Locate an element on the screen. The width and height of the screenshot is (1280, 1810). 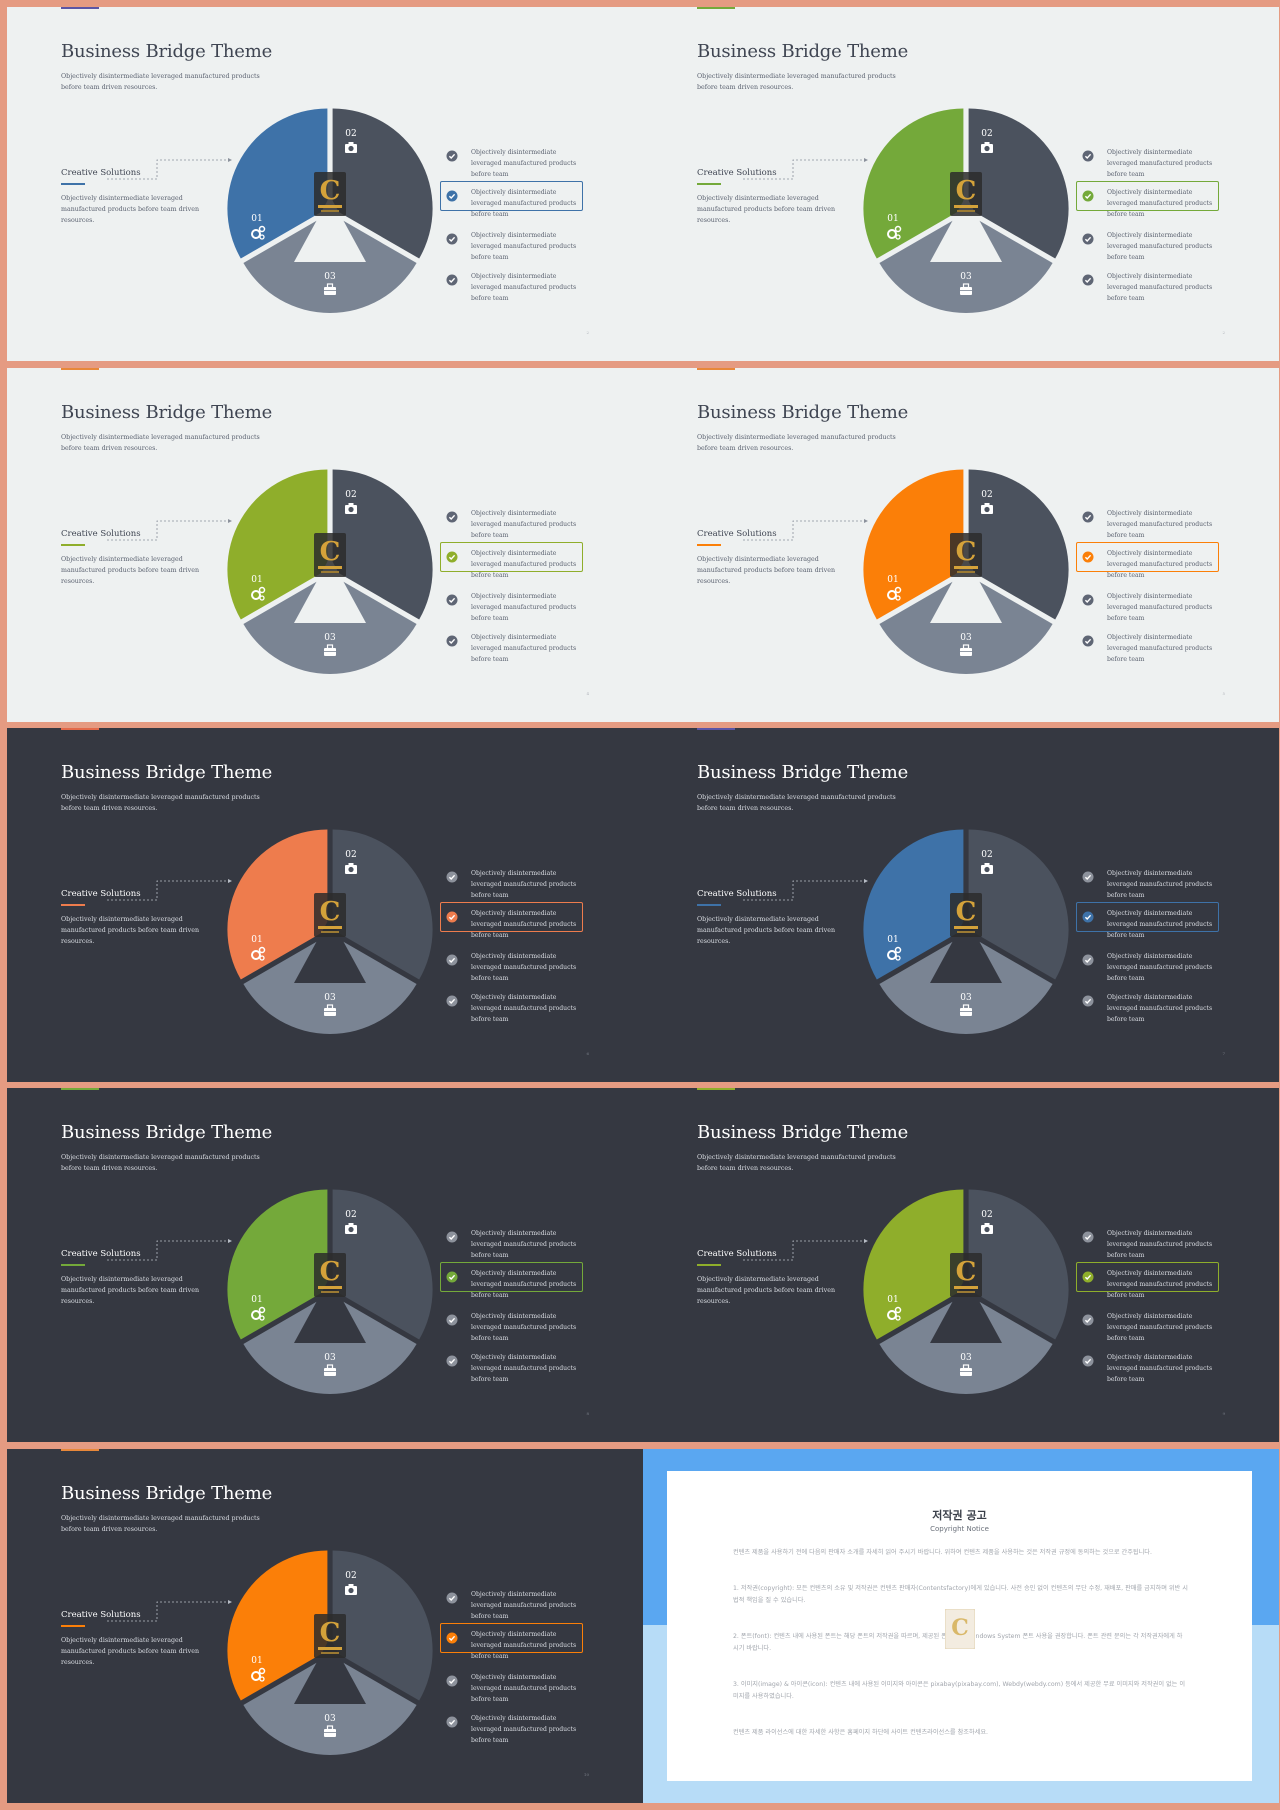
slide-title: Business Bridge Theme is located at coordinates (167, 51).